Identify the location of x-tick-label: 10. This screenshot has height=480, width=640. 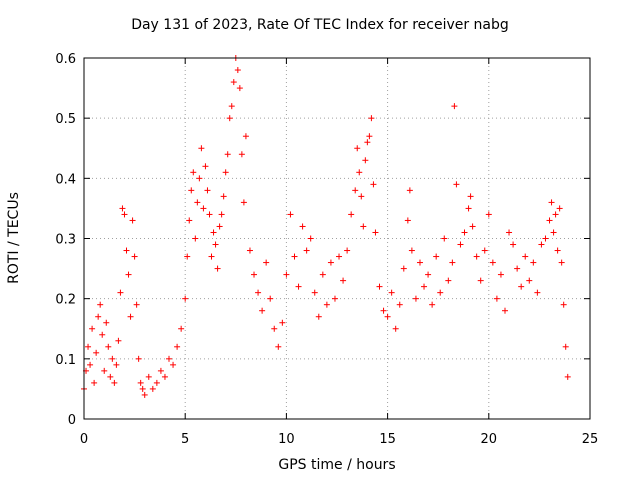
(286, 439).